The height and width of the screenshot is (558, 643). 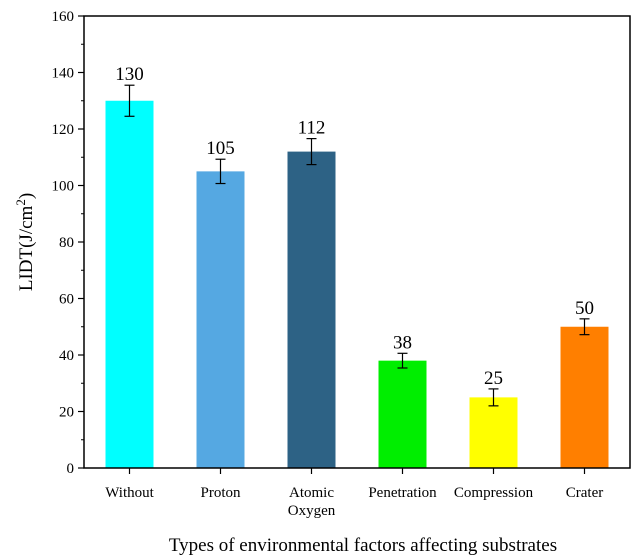 I want to click on y-axis-title: LIDT(J/cm2), so click(x=25, y=242).